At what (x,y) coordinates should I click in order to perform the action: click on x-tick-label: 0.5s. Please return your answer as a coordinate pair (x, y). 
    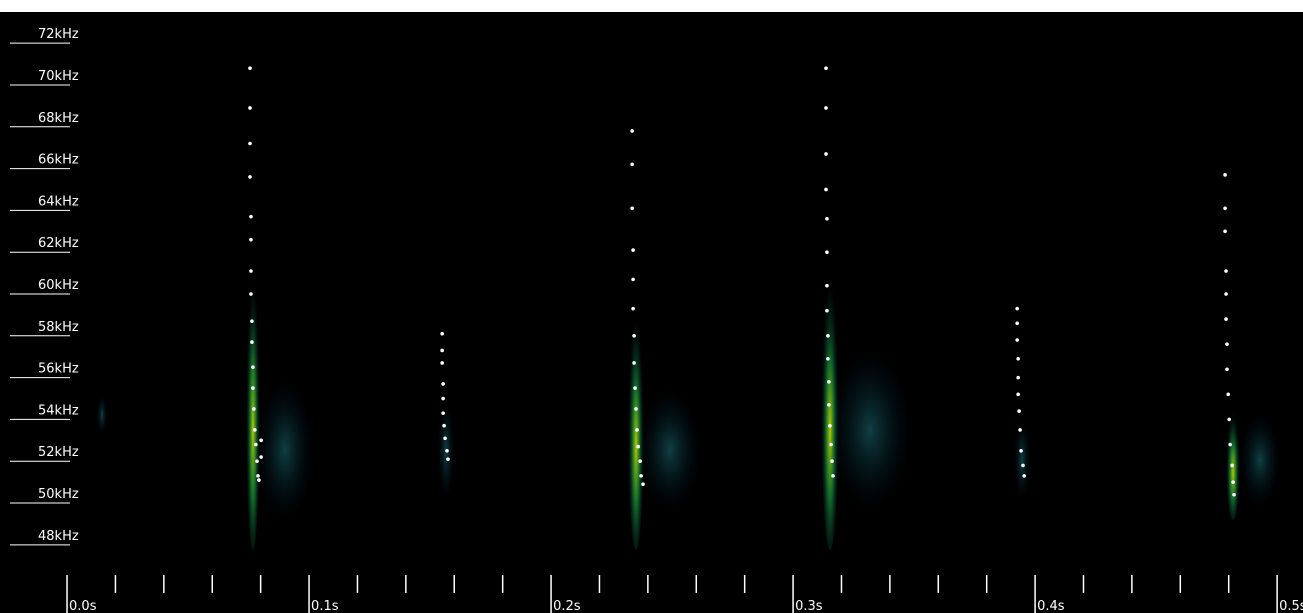
    Looking at the image, I should click on (1291, 606).